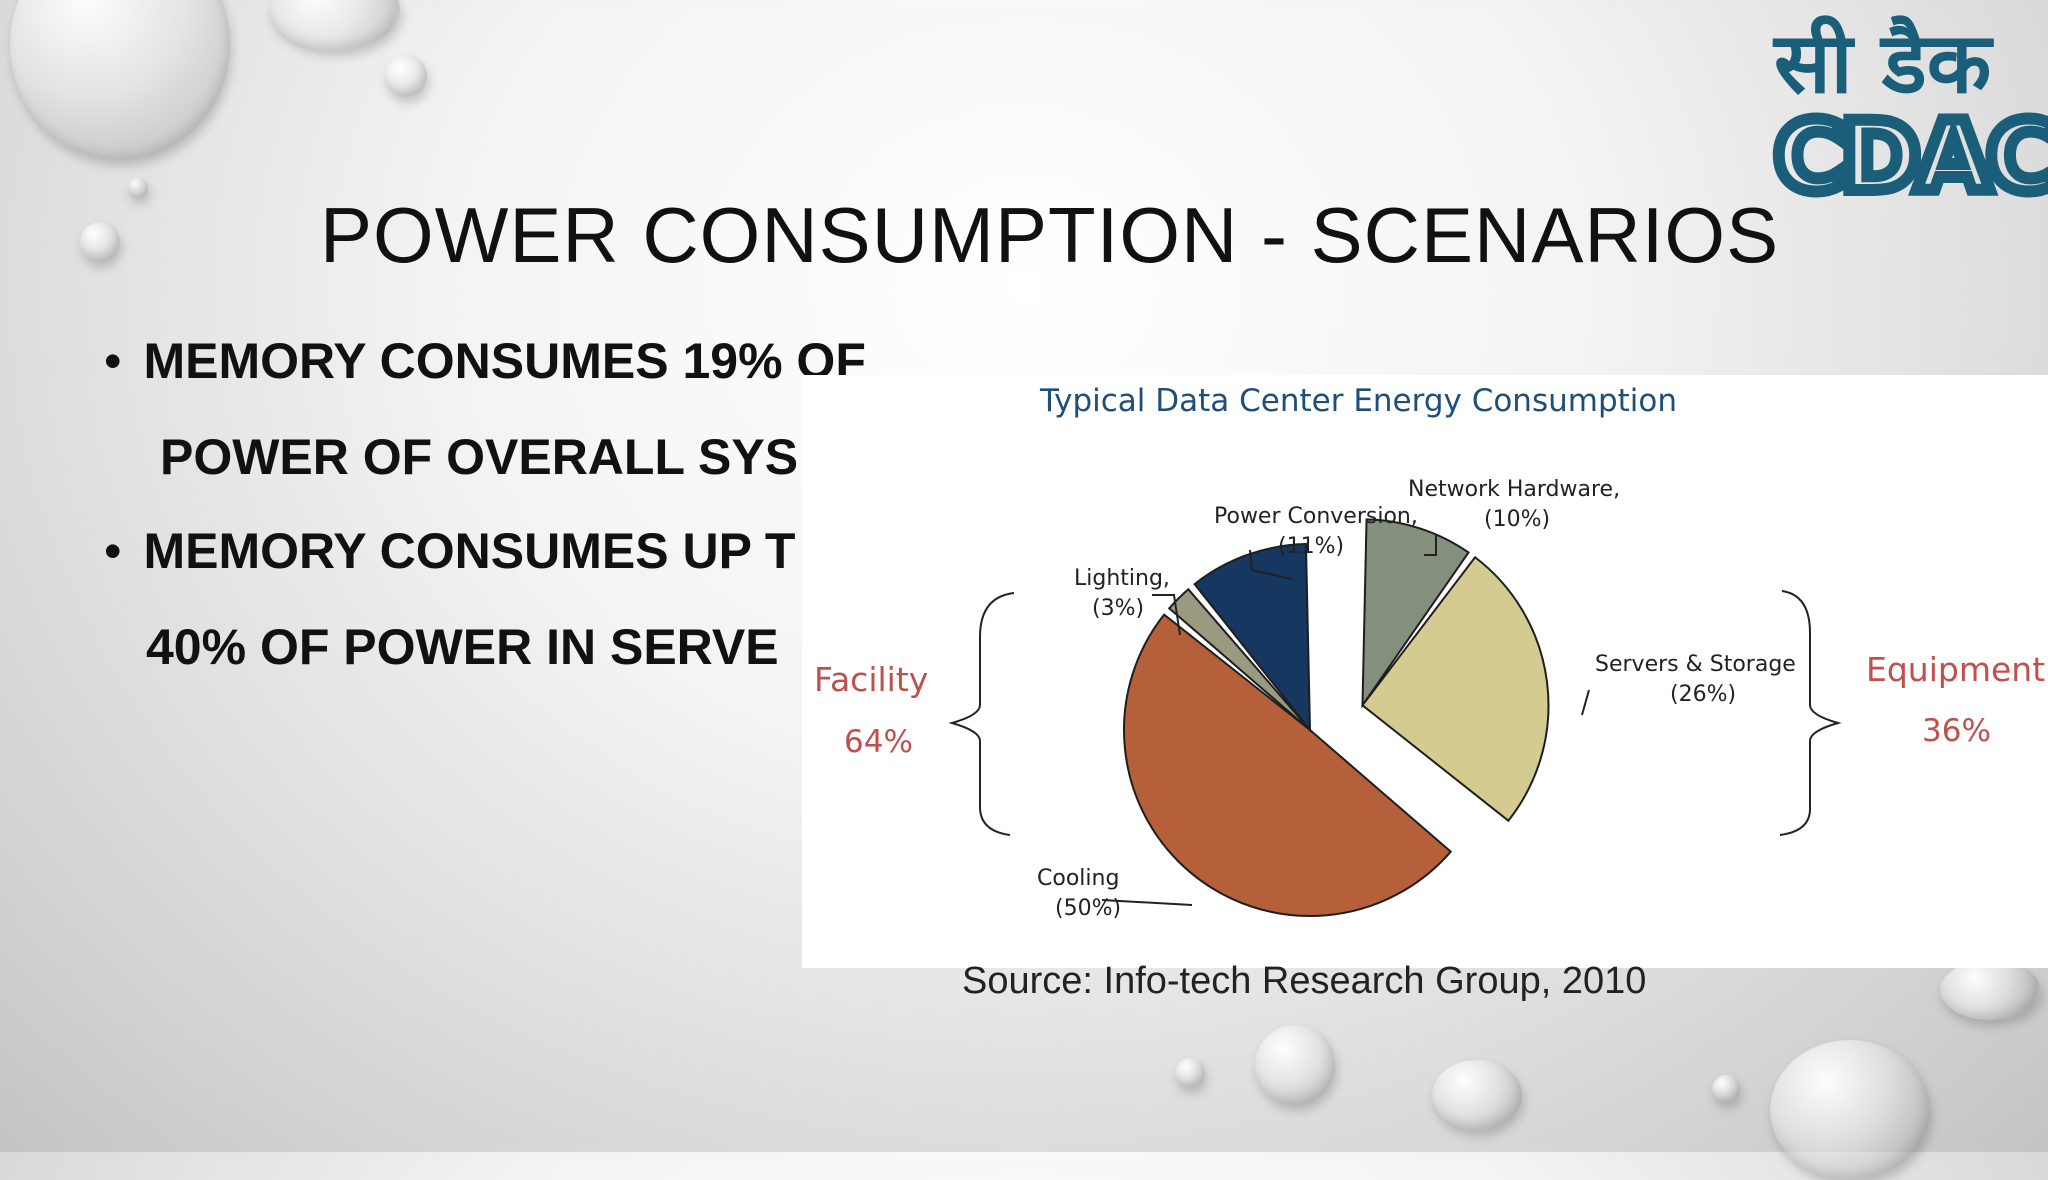 The width and height of the screenshot is (2048, 1180). I want to click on slice-label: Network Hardware,, so click(1514, 489).